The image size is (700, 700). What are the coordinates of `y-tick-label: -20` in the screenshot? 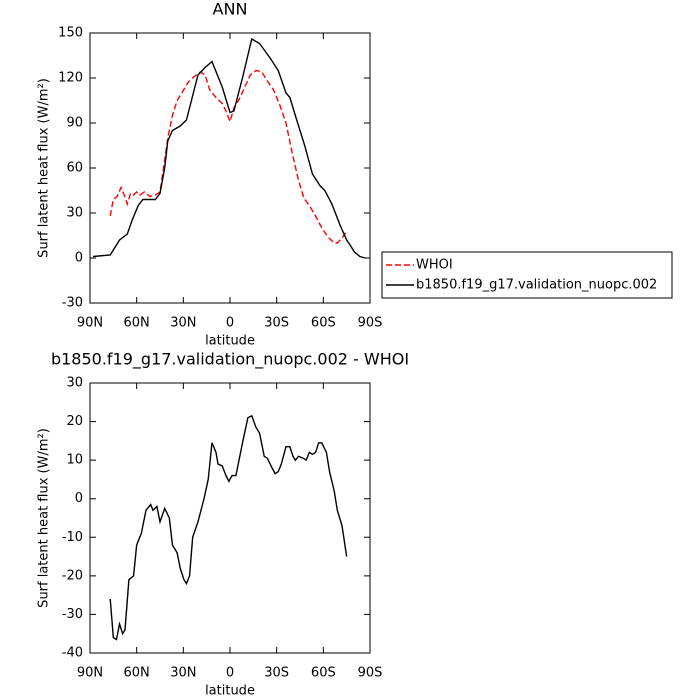 It's located at (72, 575).